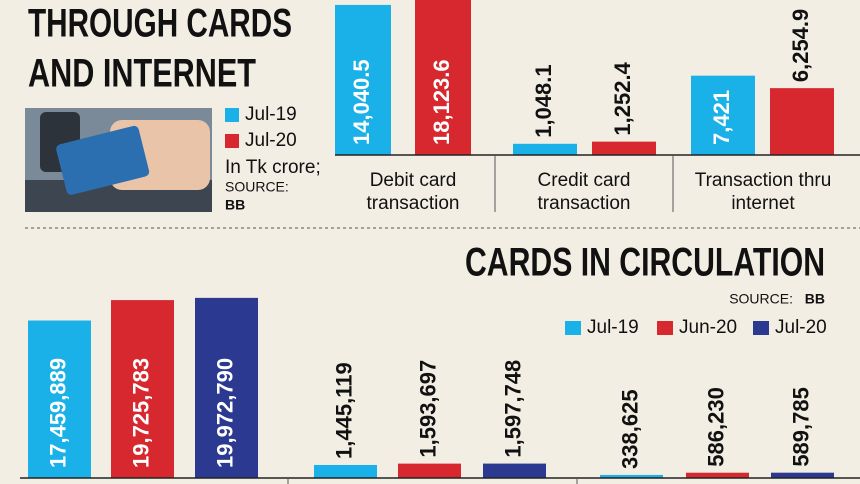 The height and width of the screenshot is (484, 860). What do you see at coordinates (224, 413) in the screenshot?
I see `value-label: 19,972,790` at bounding box center [224, 413].